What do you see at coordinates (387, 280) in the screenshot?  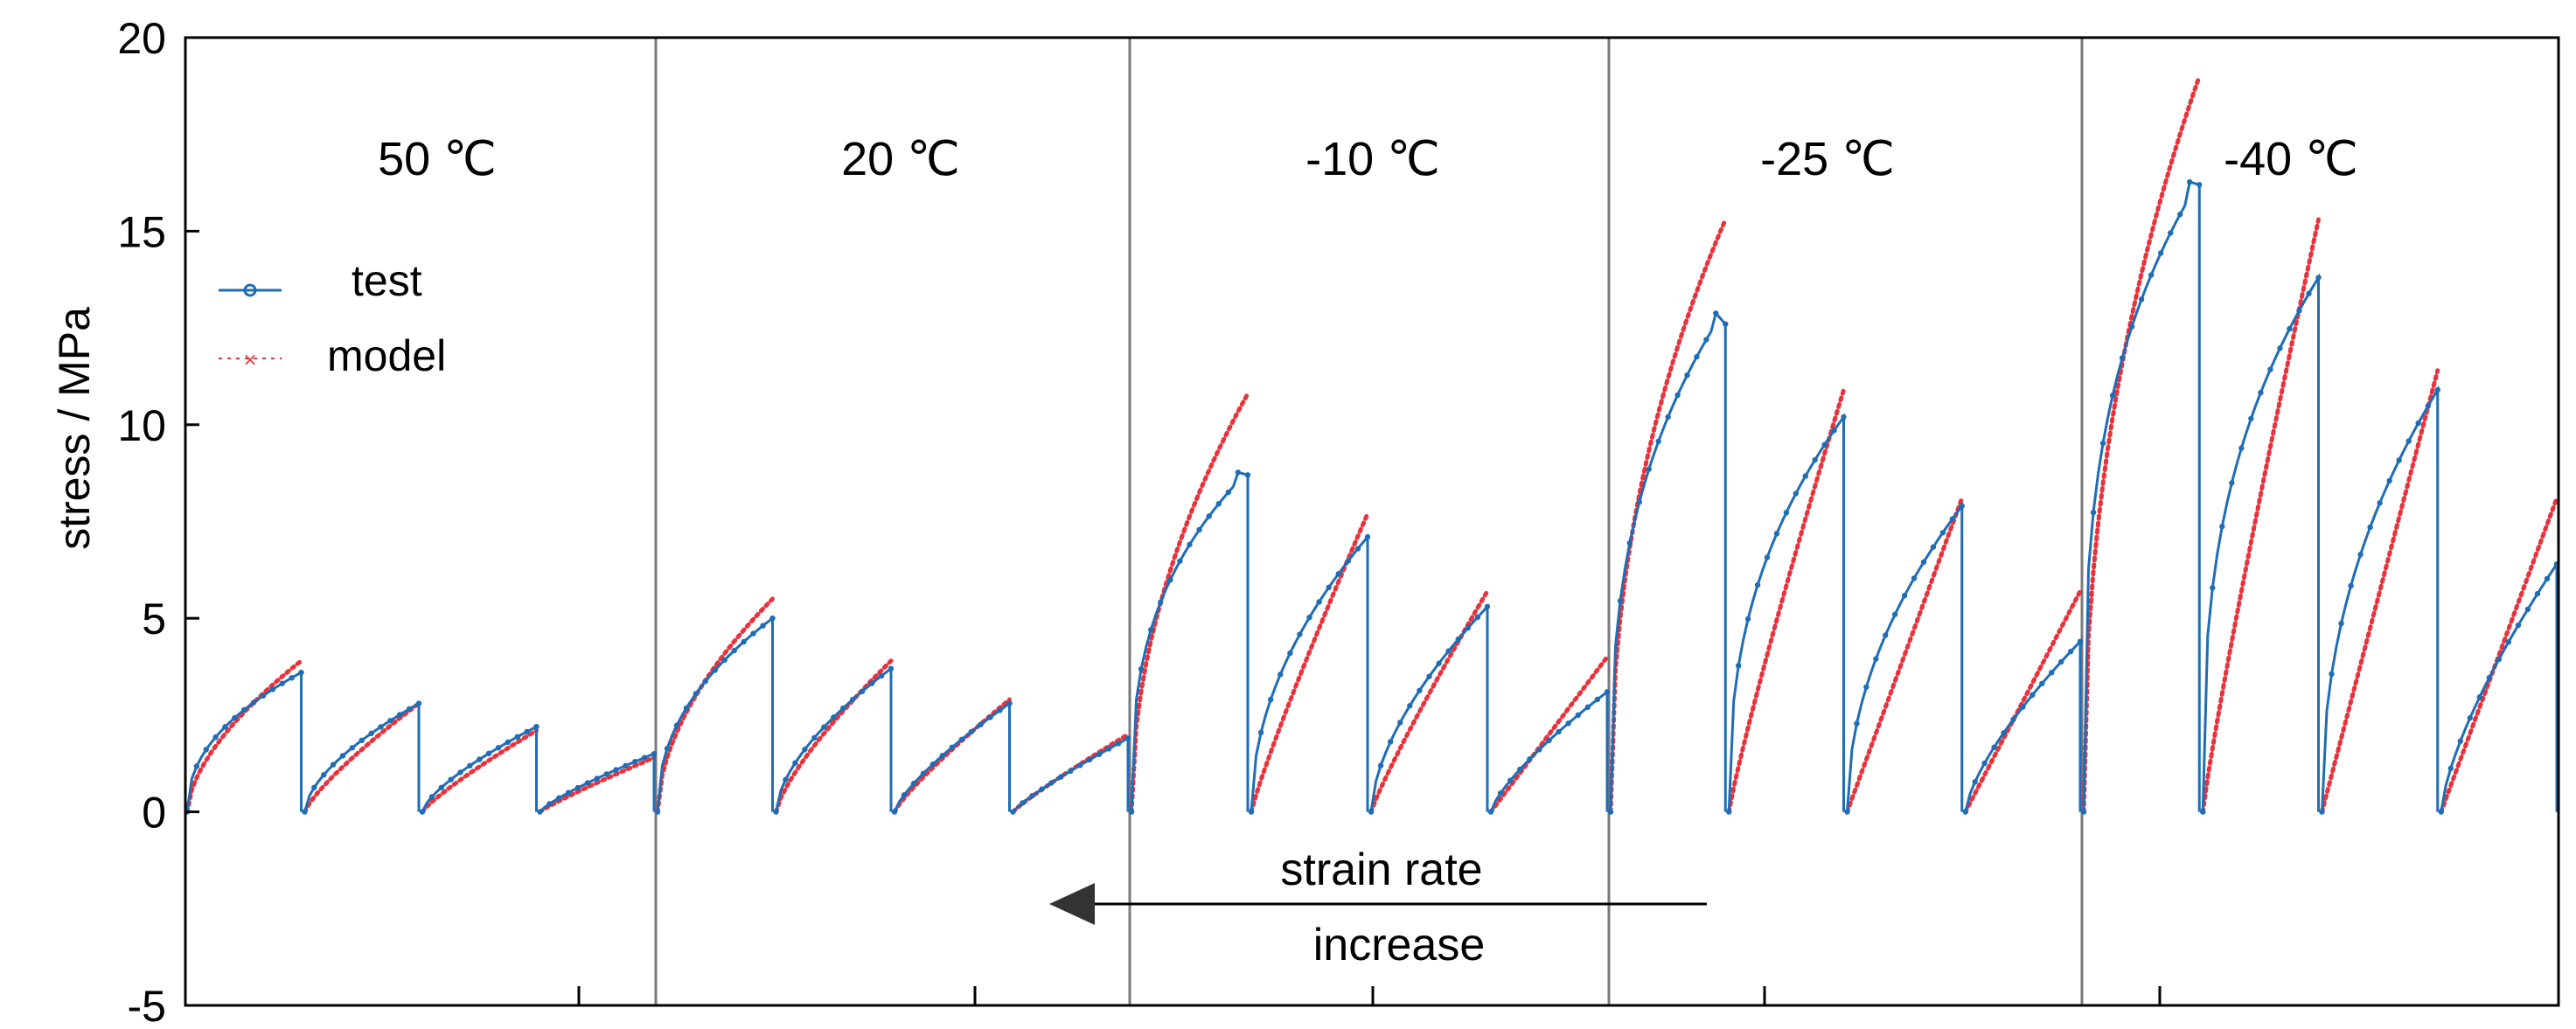 I see `legend-test-label: test` at bounding box center [387, 280].